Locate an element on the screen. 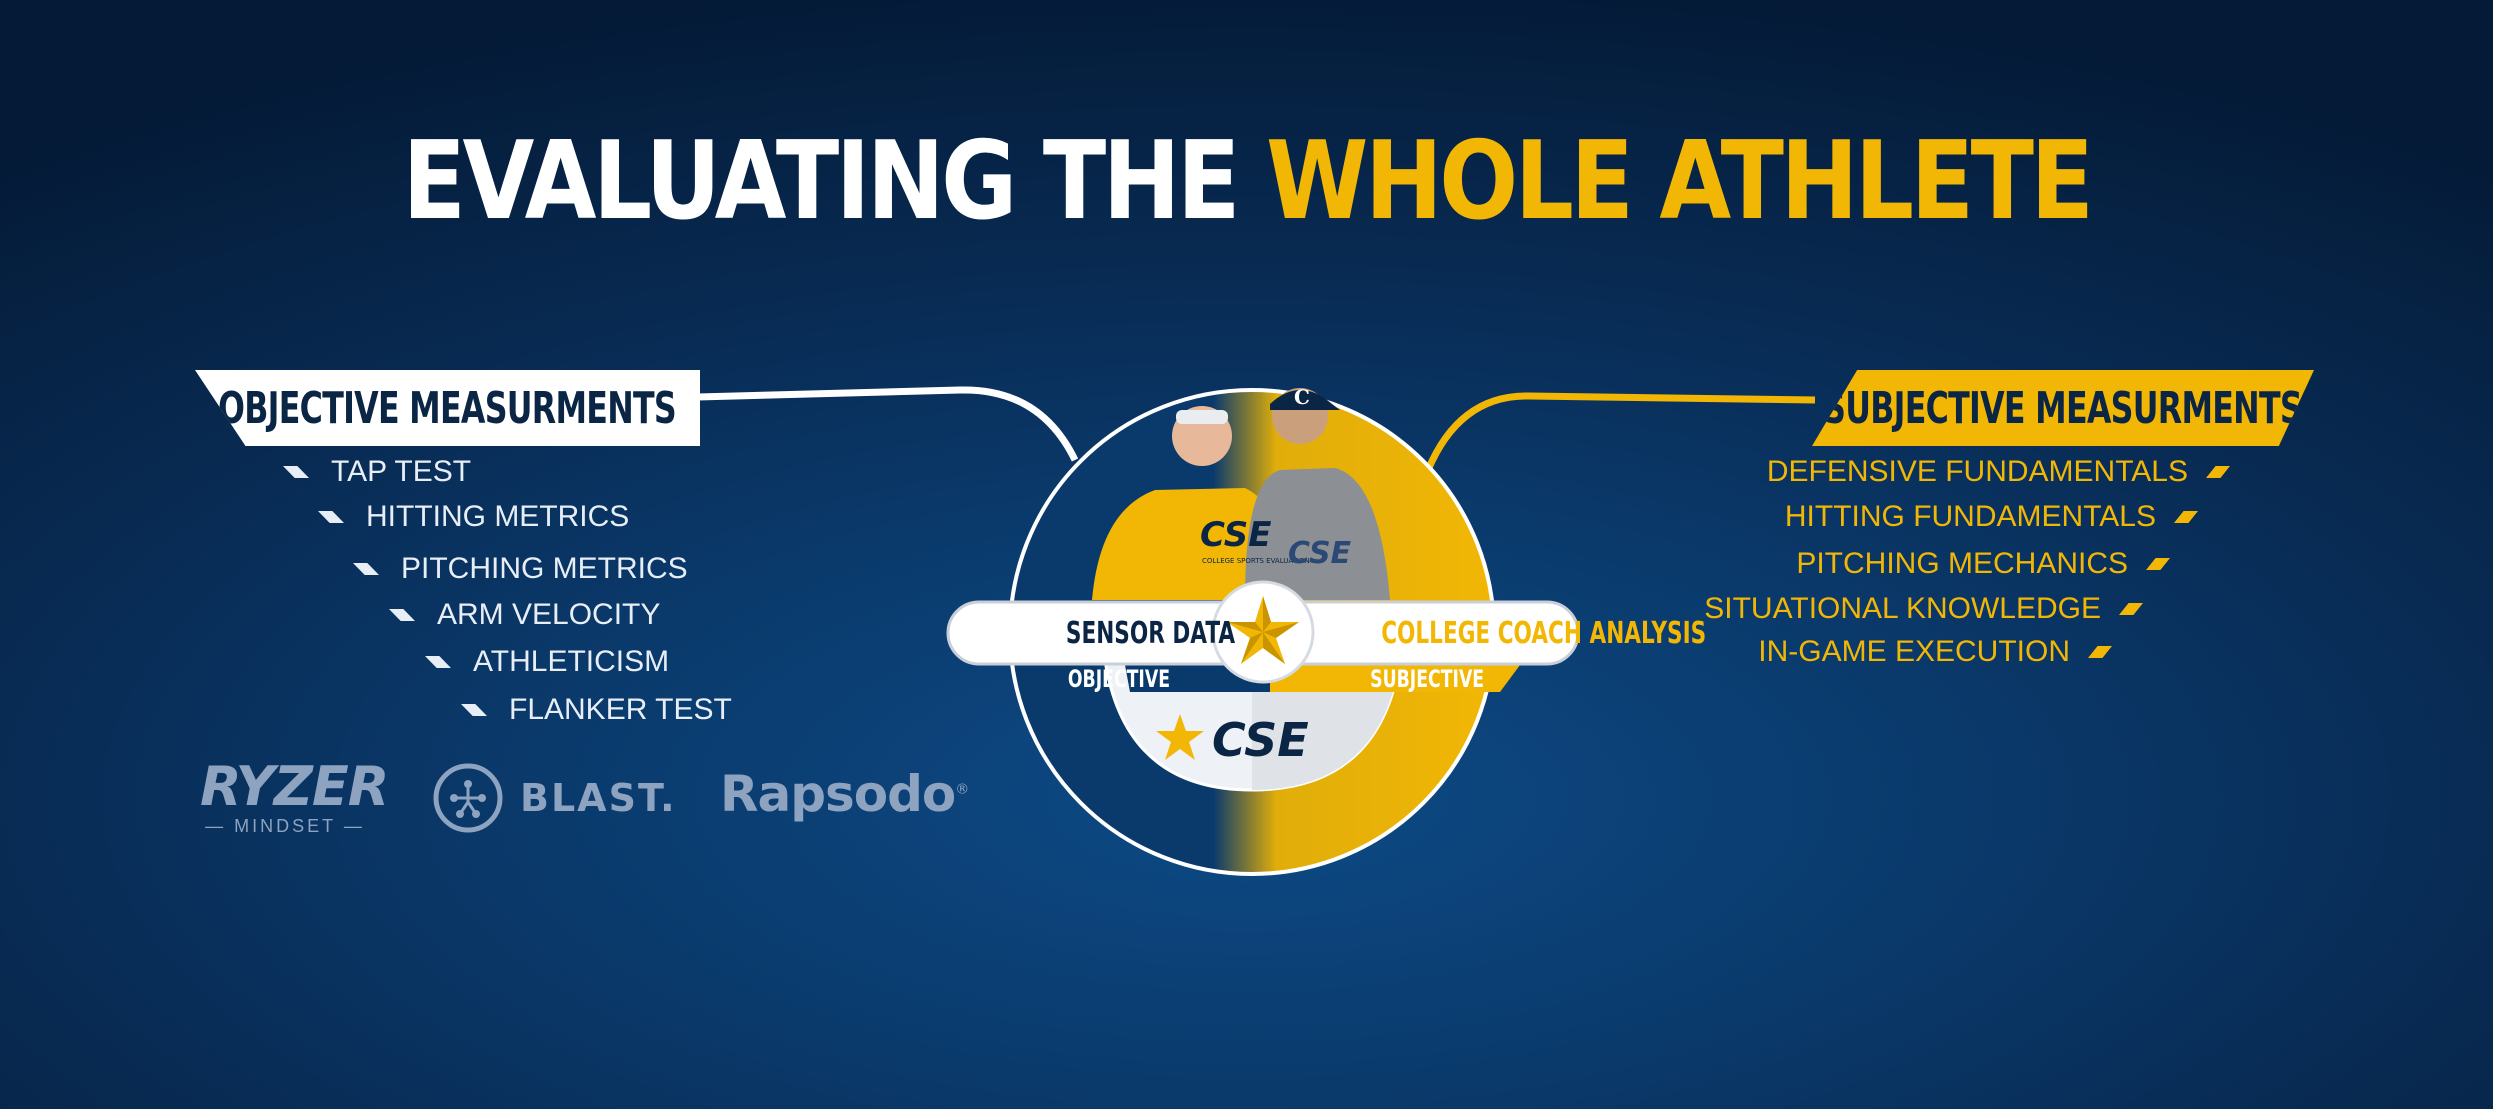  objective-badge-label: OBJECTIVE MEASURMENTS is located at coordinates (448, 408).